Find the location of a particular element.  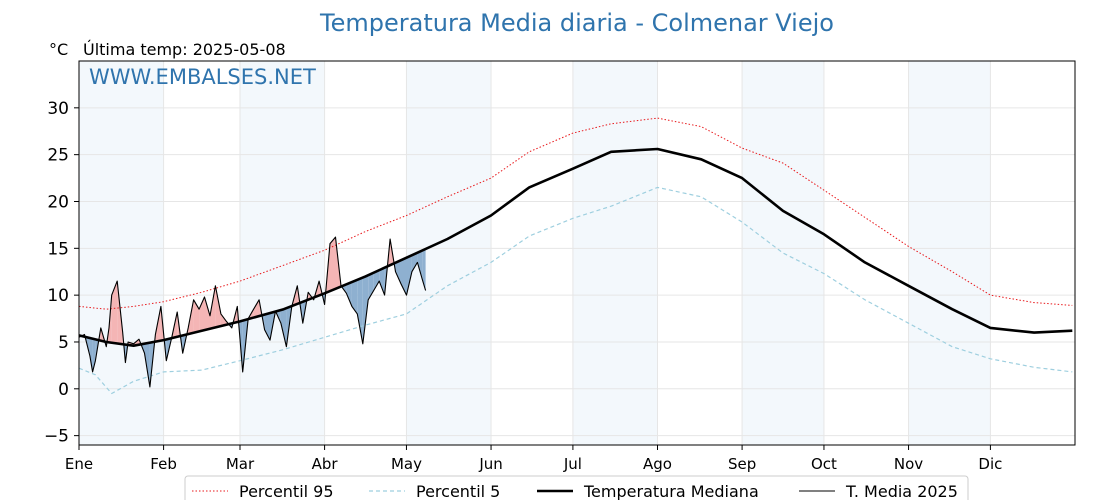

x-tick-label-ene: Ene is located at coordinates (79, 464).